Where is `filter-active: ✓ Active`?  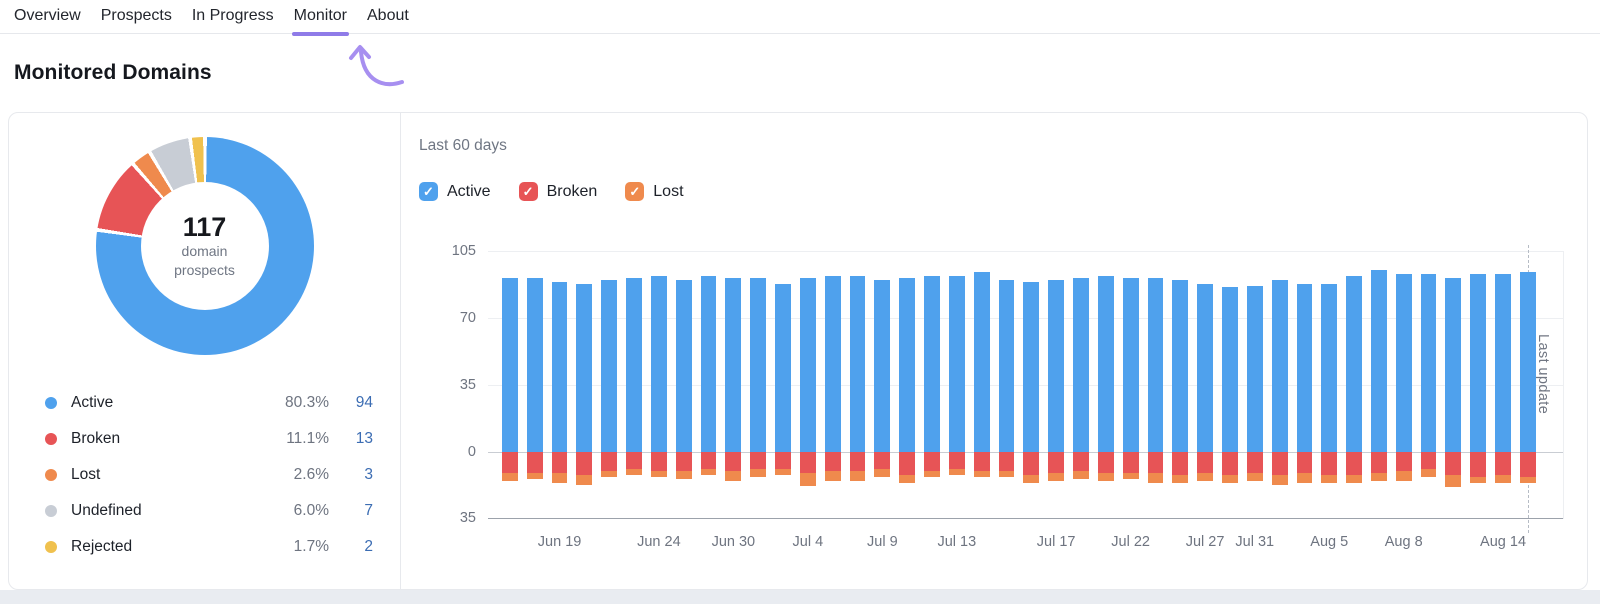 filter-active: ✓ Active is located at coordinates (455, 191).